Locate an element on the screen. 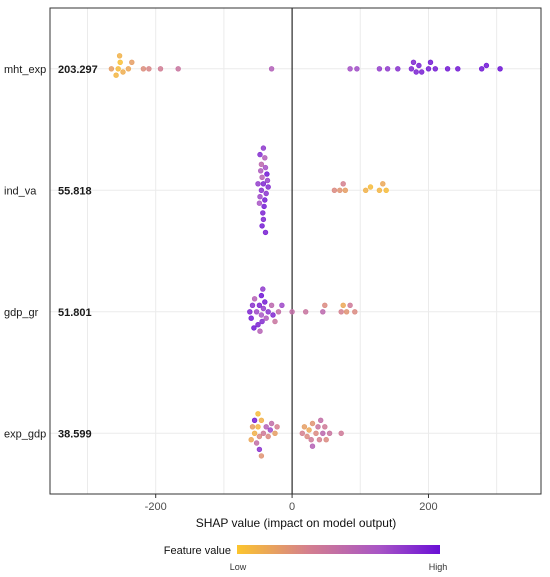  legend: Feature value Low High is located at coordinates (306, 558).